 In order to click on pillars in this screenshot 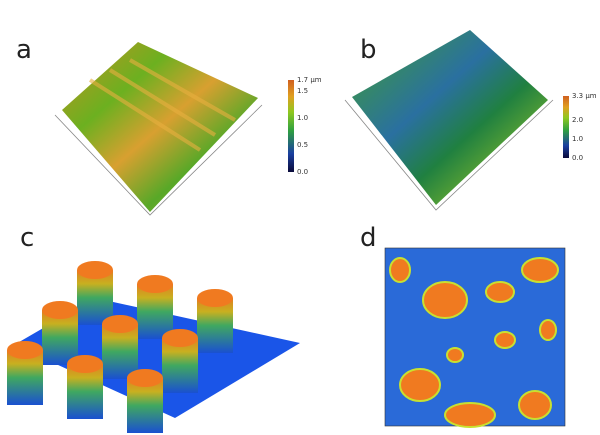, I will do `click(120, 347)`.